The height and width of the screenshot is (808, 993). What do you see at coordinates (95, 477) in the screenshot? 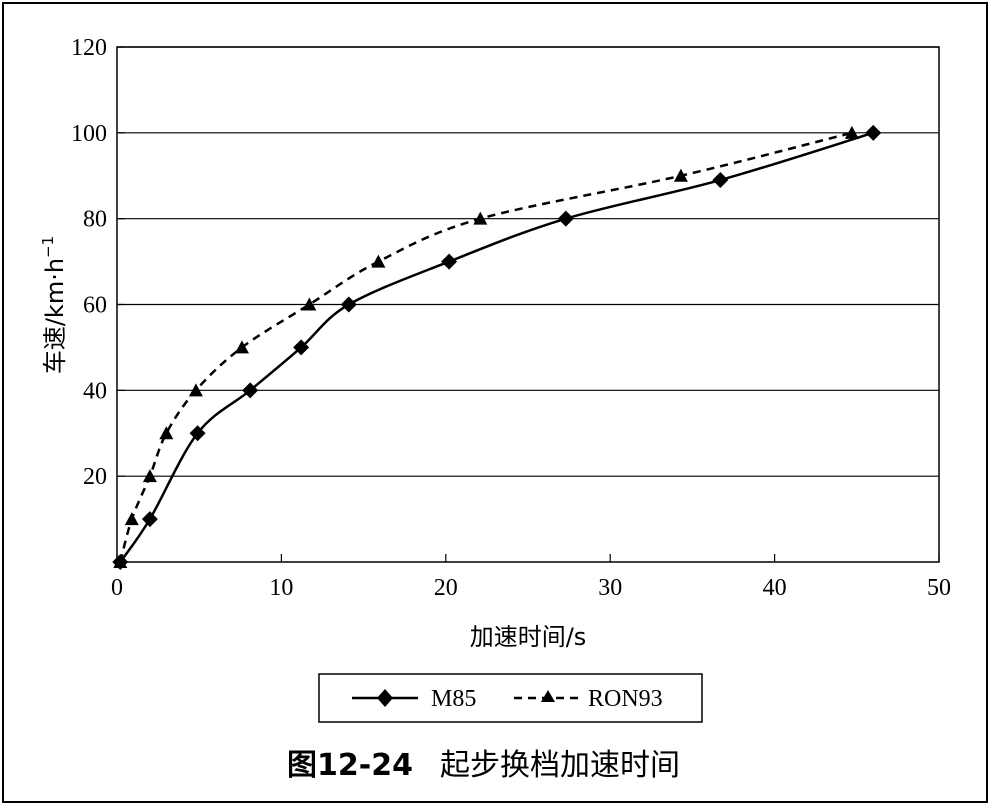
I see `y-tick-label-0: 20` at bounding box center [95, 477].